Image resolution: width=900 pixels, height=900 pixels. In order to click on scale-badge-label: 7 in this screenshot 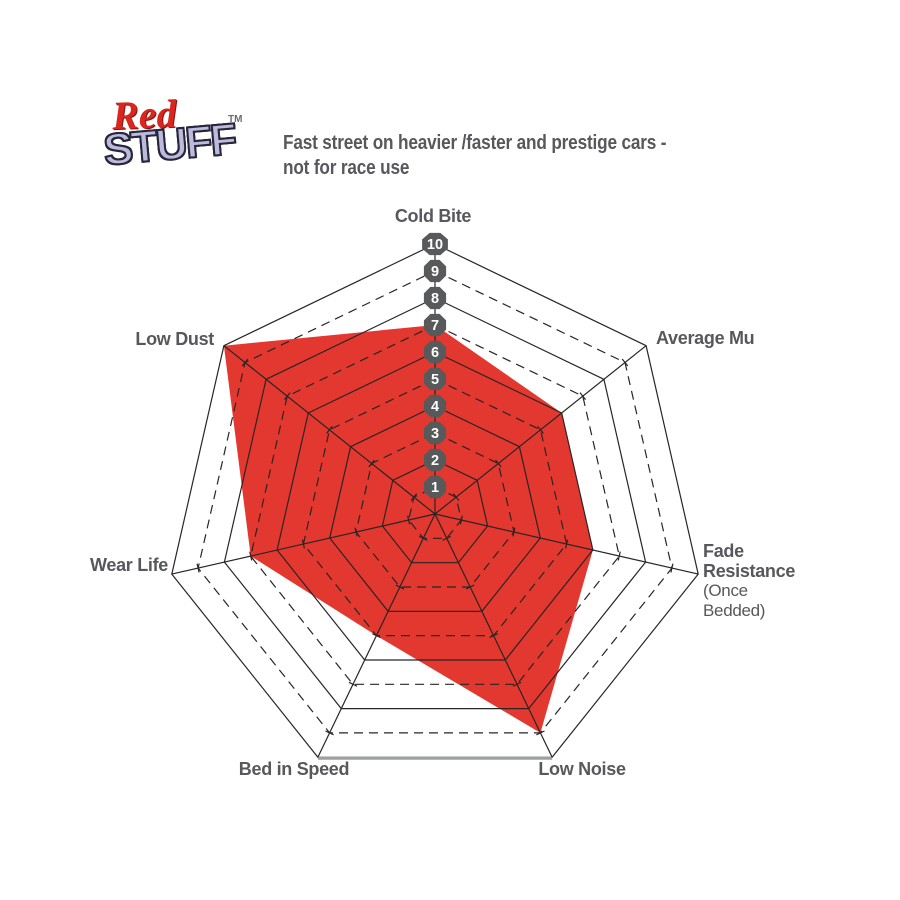, I will do `click(435, 326)`.